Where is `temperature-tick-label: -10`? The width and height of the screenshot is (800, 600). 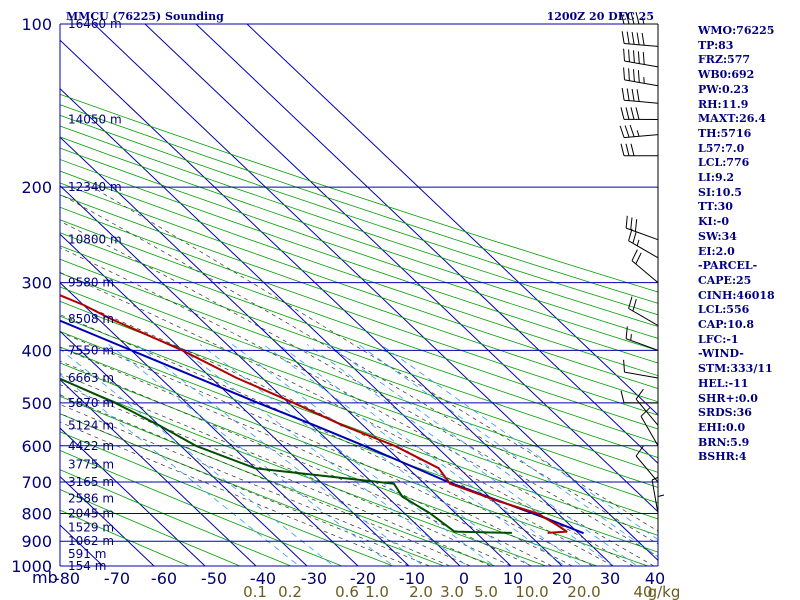 temperature-tick-label: -10 is located at coordinates (412, 578).